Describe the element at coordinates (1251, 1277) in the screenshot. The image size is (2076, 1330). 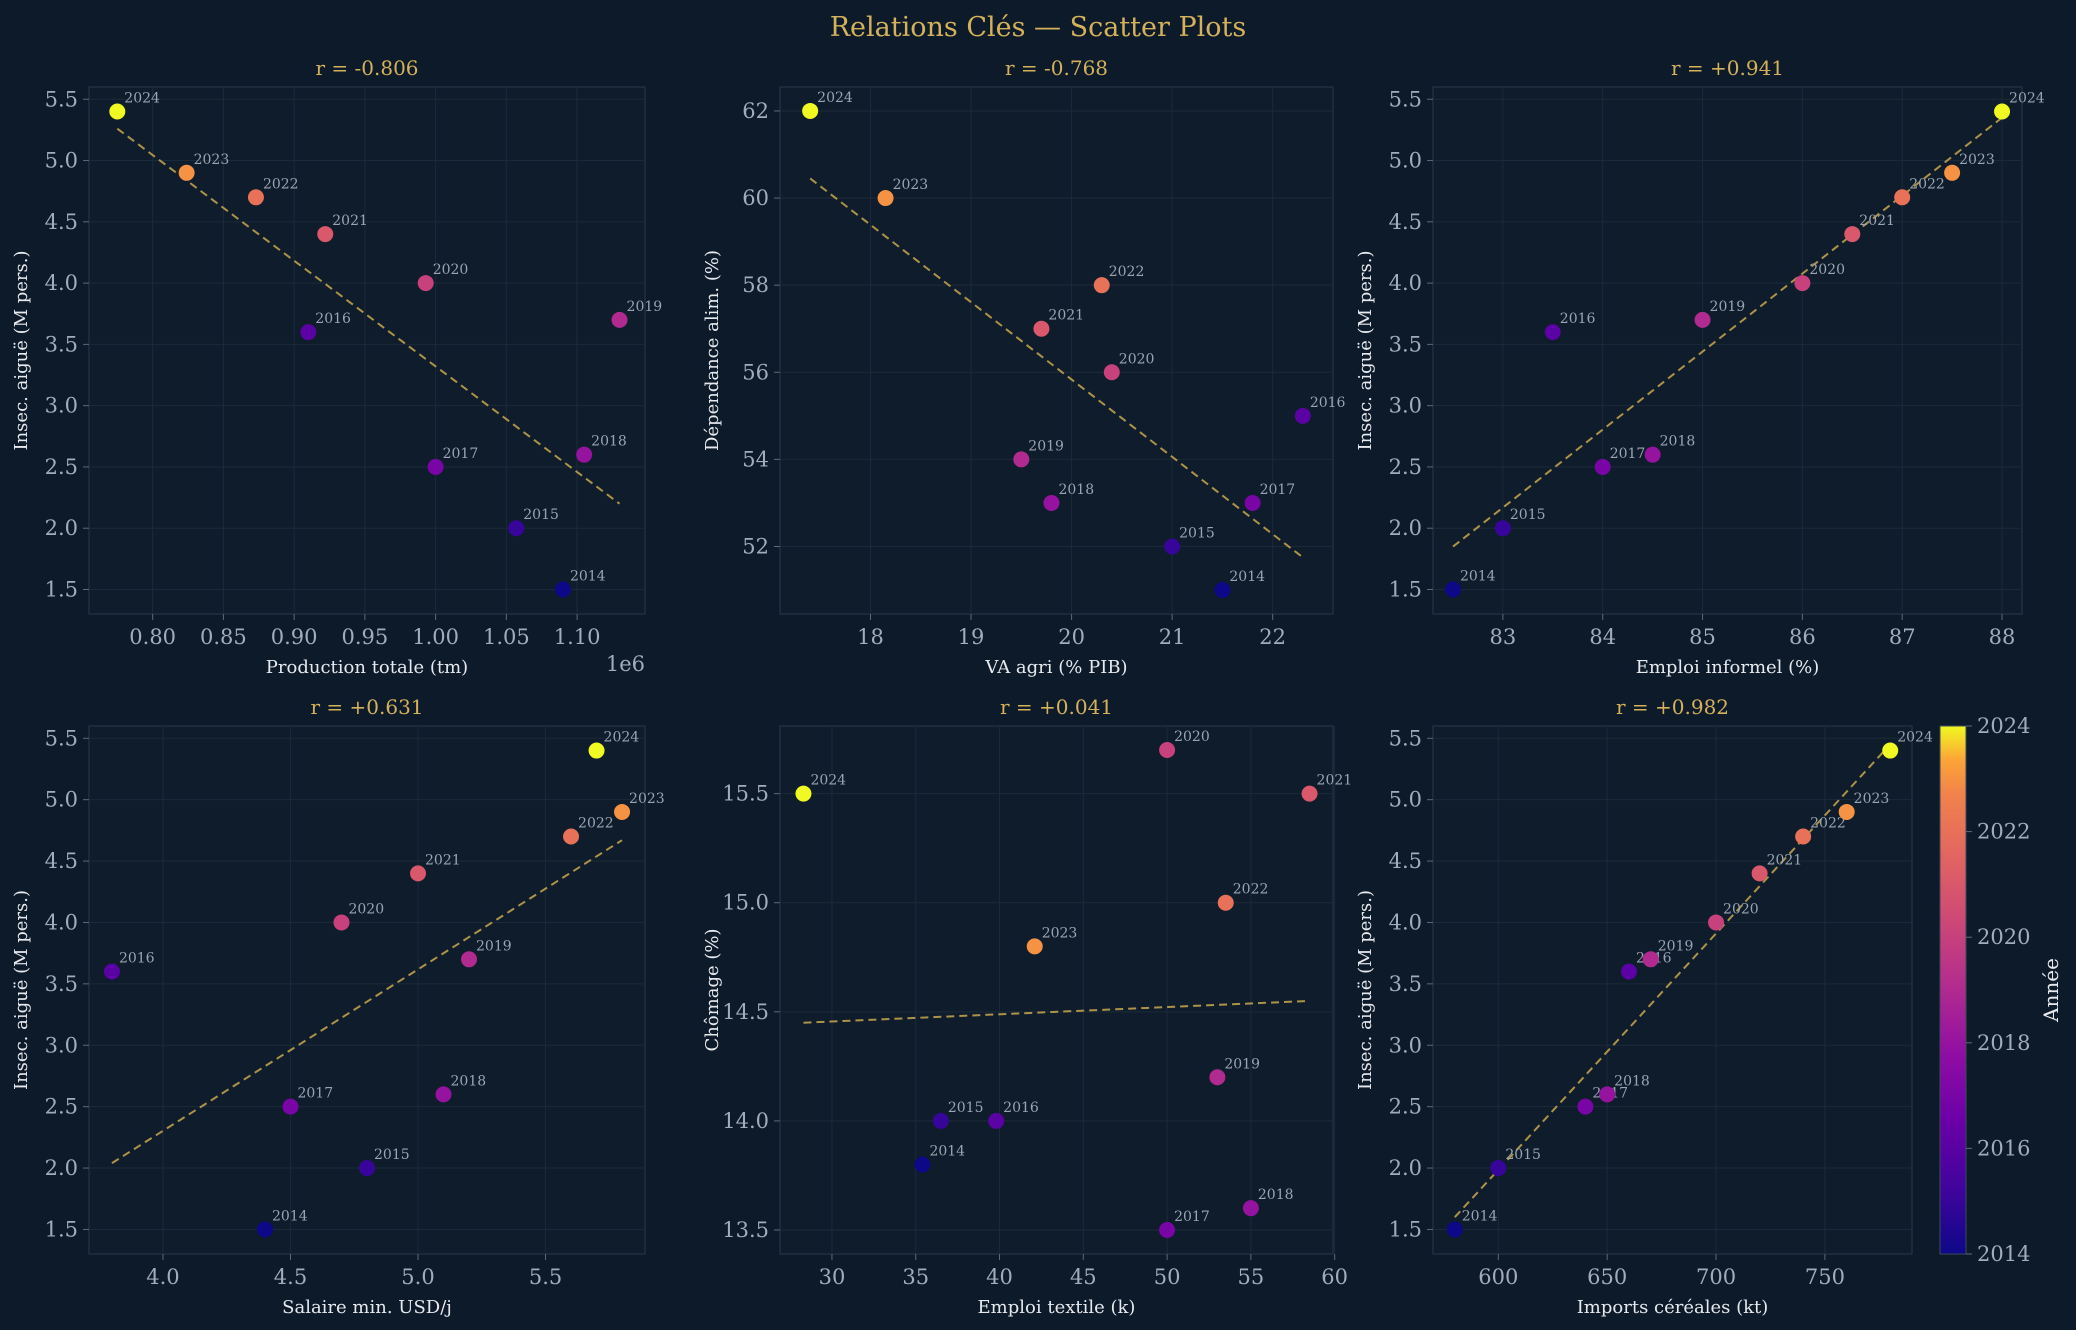
I see `x-tick-label: 55` at that location.